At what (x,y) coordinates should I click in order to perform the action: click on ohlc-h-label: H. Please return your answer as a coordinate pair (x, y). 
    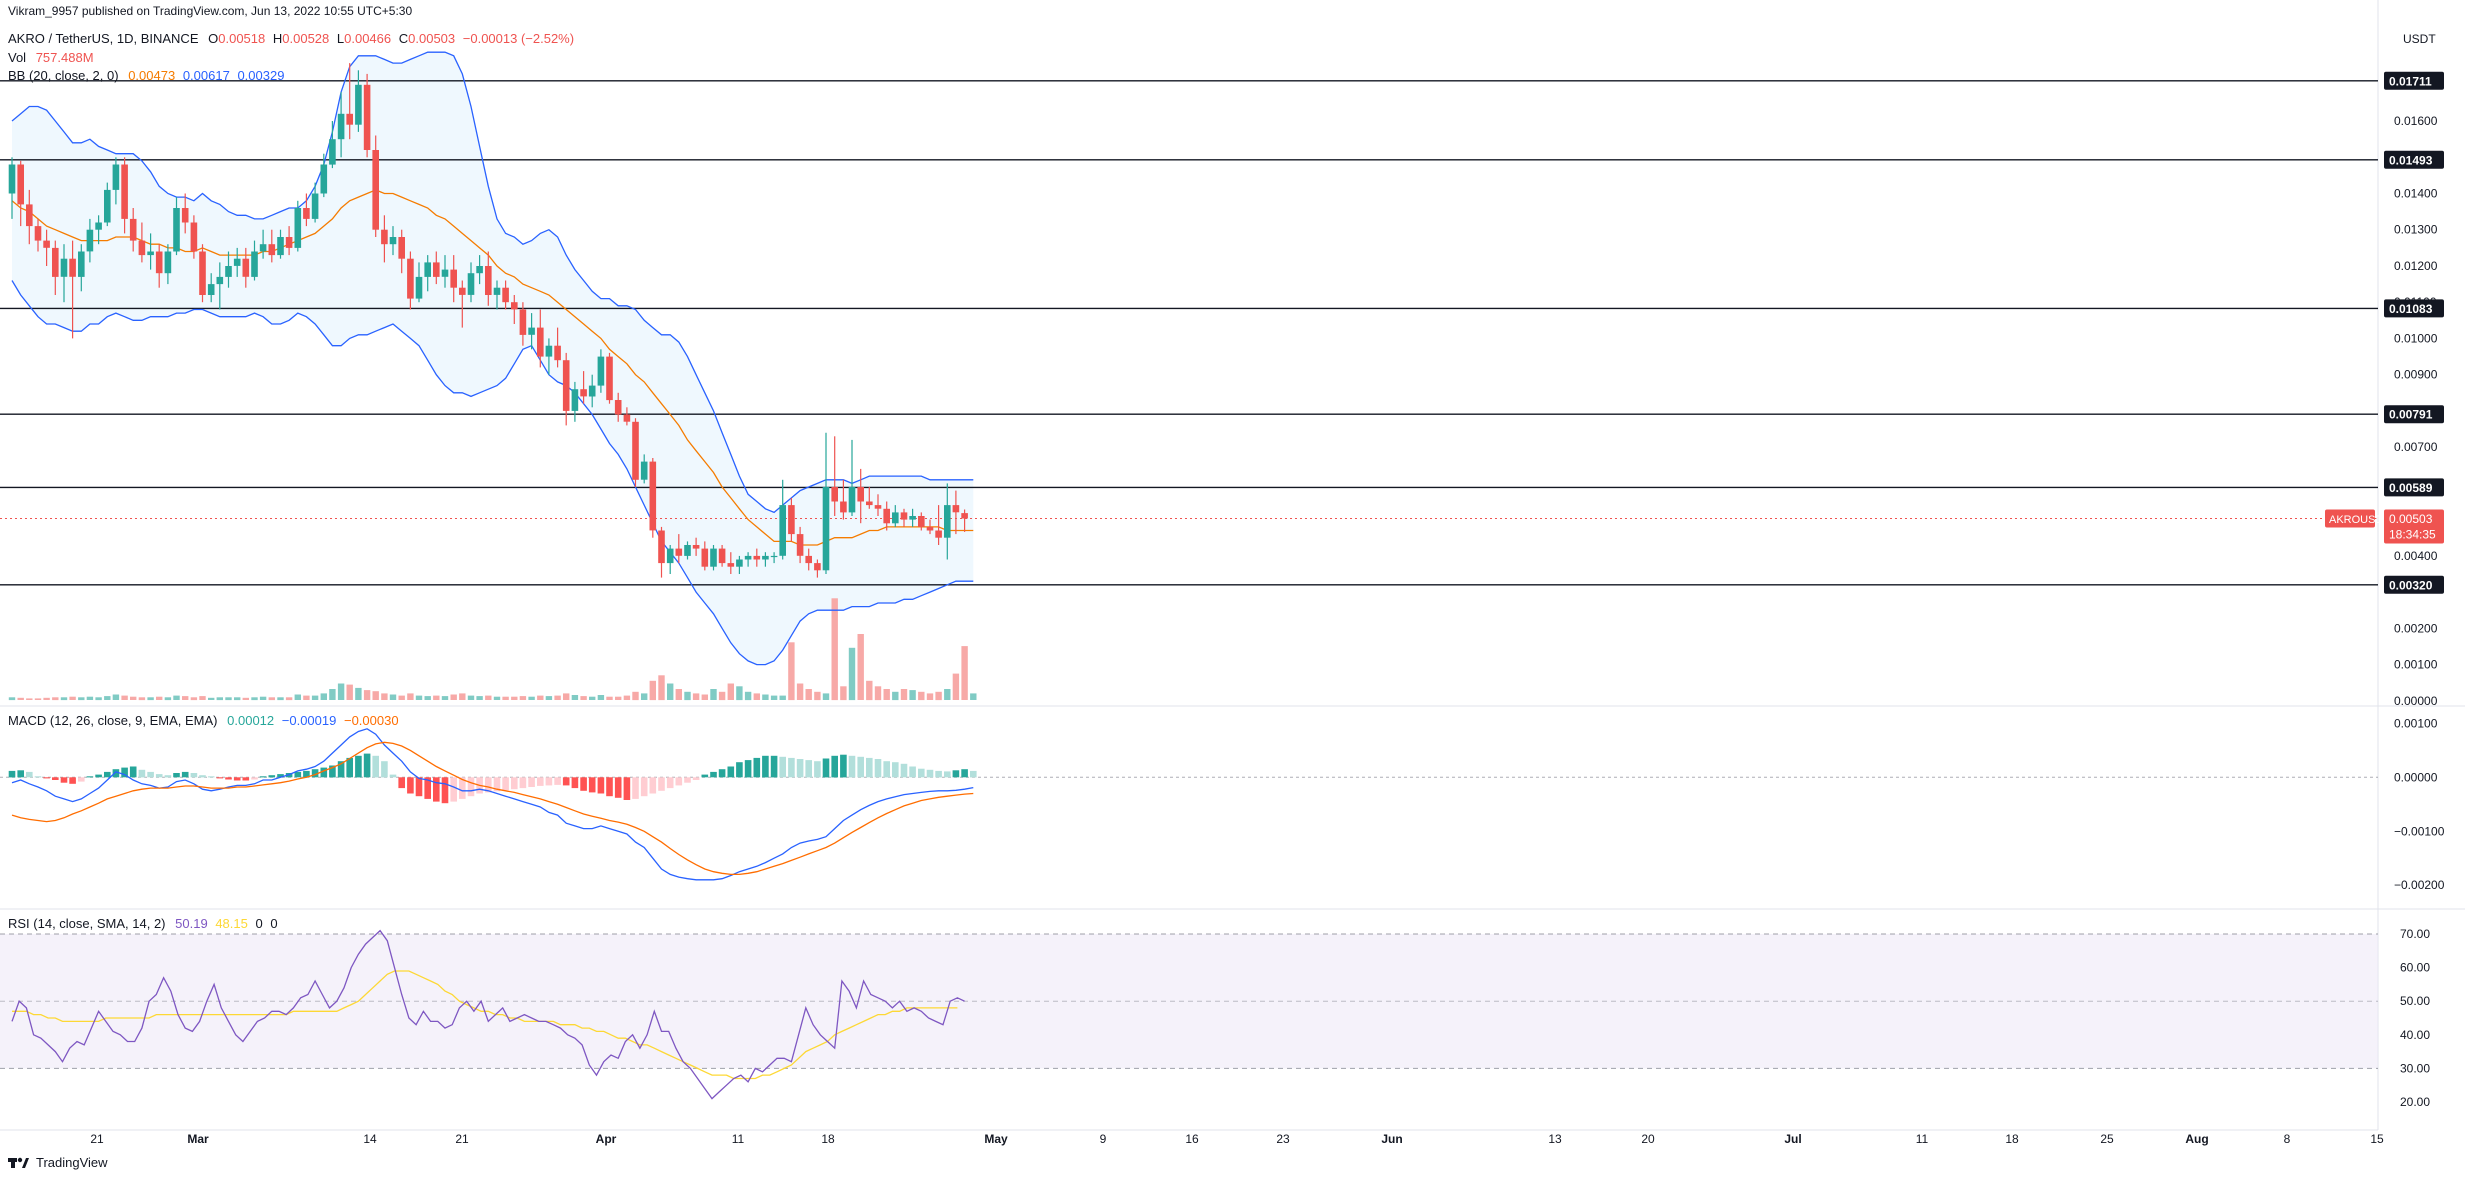
    Looking at the image, I should click on (277, 38).